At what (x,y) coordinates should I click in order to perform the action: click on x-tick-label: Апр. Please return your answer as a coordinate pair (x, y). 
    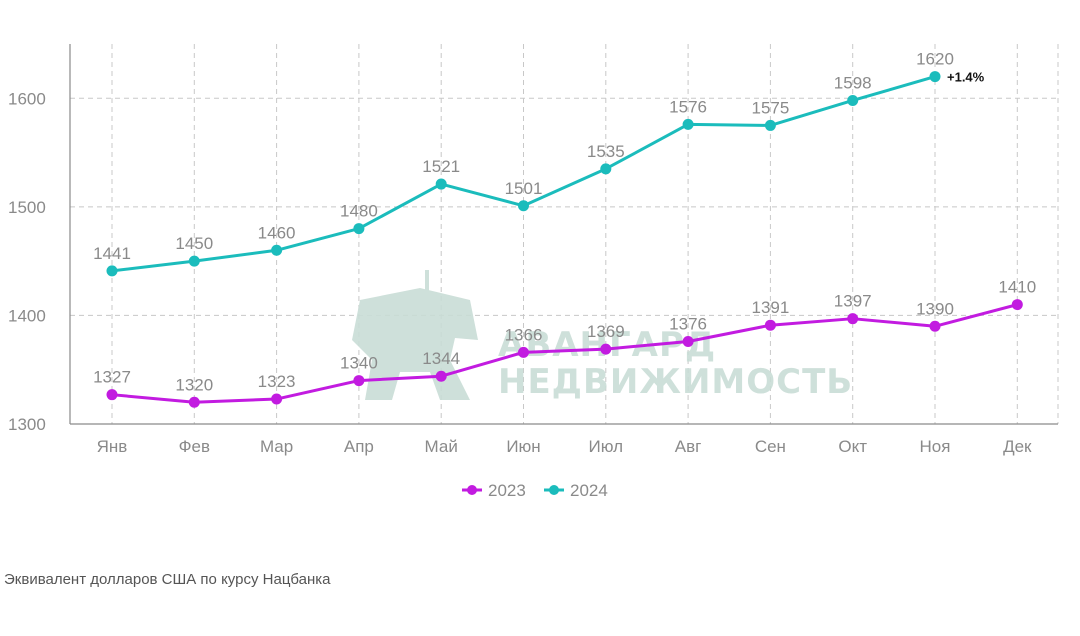
    Looking at the image, I should click on (359, 446).